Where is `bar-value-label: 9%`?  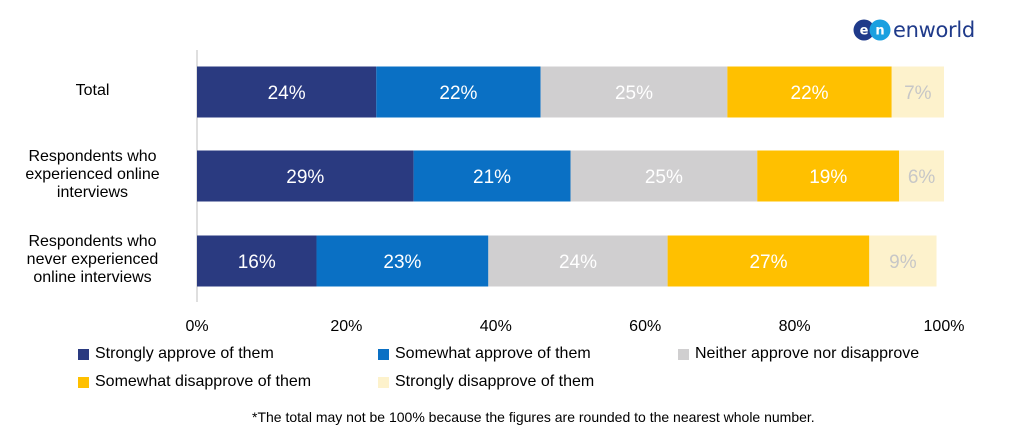
bar-value-label: 9% is located at coordinates (903, 262).